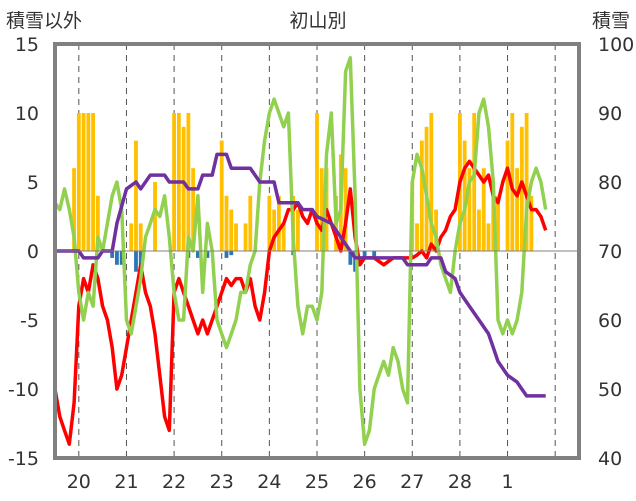 The width and height of the screenshot is (636, 501). Describe the element at coordinates (126, 482) in the screenshot. I see `x-tick-1: 21` at that location.